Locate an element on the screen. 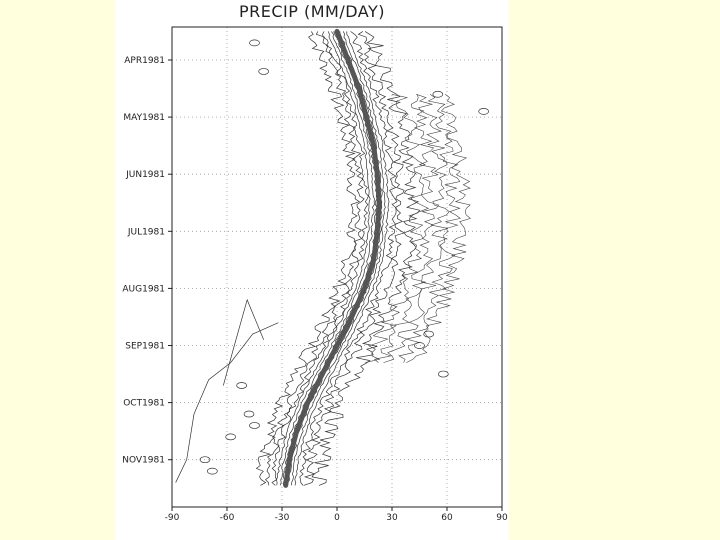  x-ticks: -90 -60 -30 0 30 60 90 is located at coordinates (336, 515).